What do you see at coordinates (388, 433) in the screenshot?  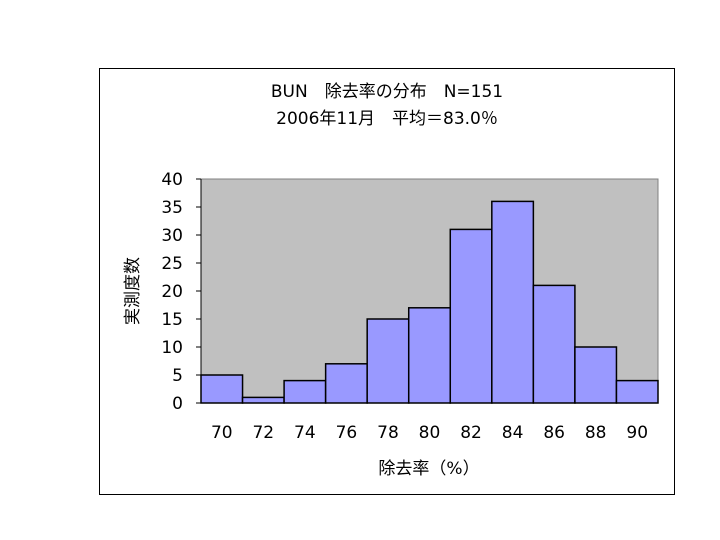 I see `x-tick-label: 78` at bounding box center [388, 433].